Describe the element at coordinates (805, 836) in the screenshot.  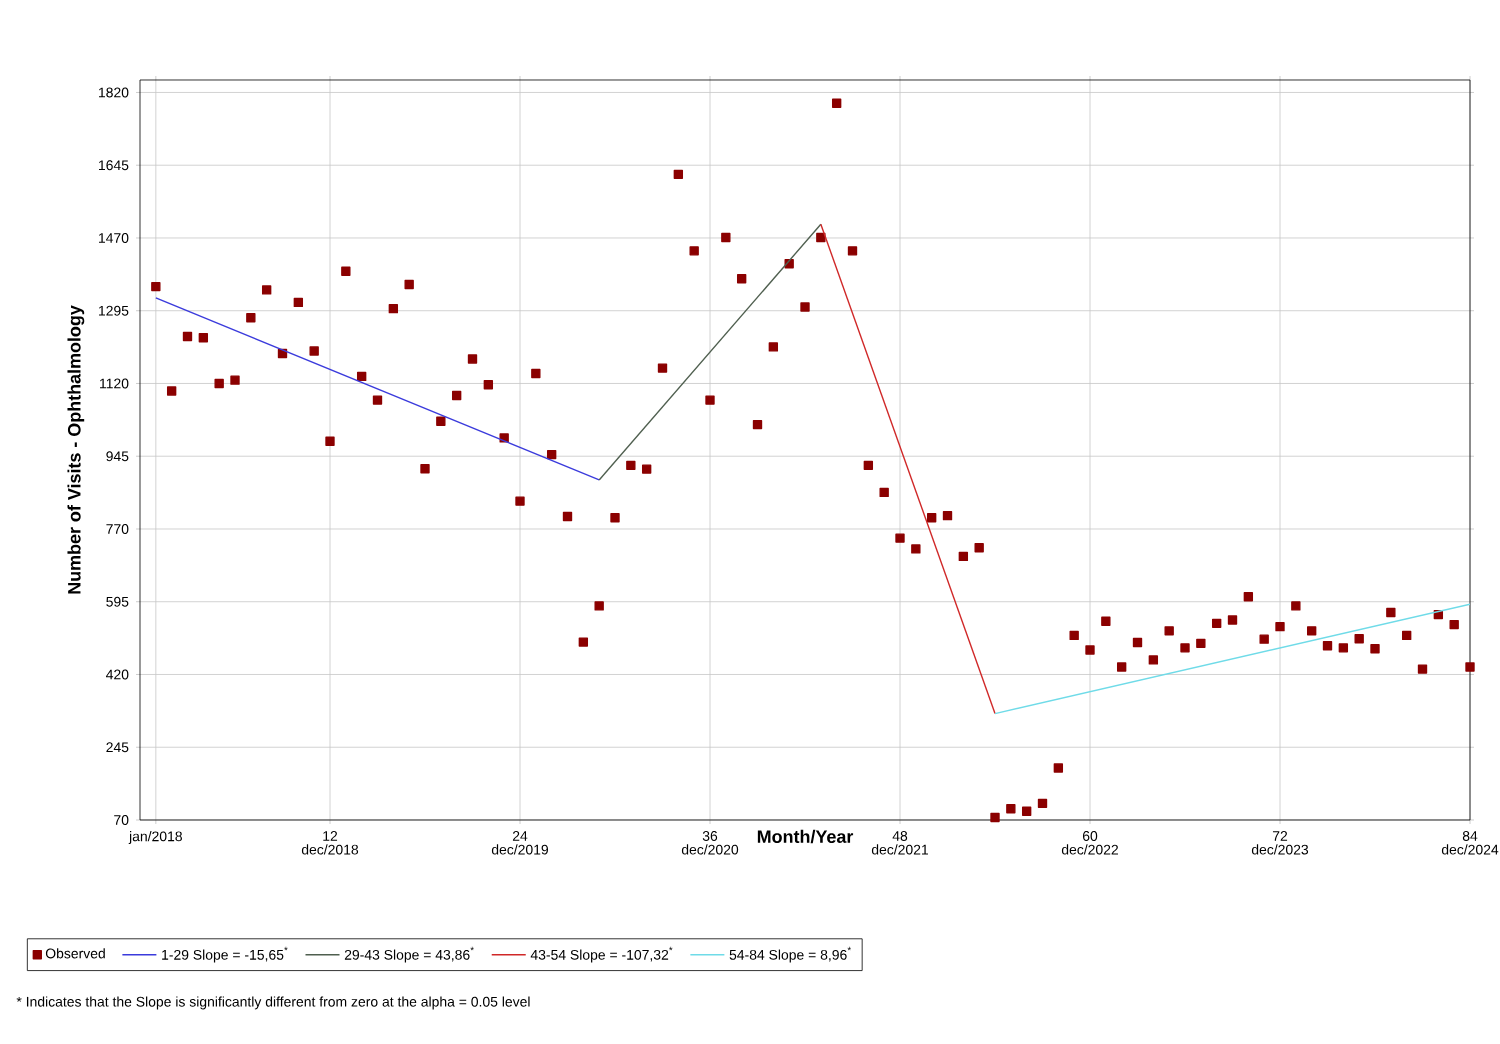
I see `x-axis-title: Month/Year` at that location.